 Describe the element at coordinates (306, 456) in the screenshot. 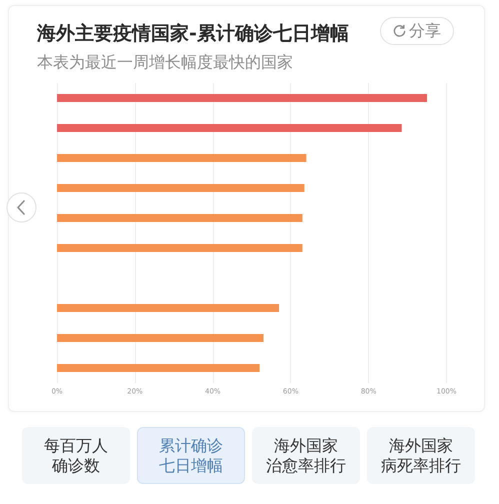

I see `text: 海外国家治愈率排行` at that location.